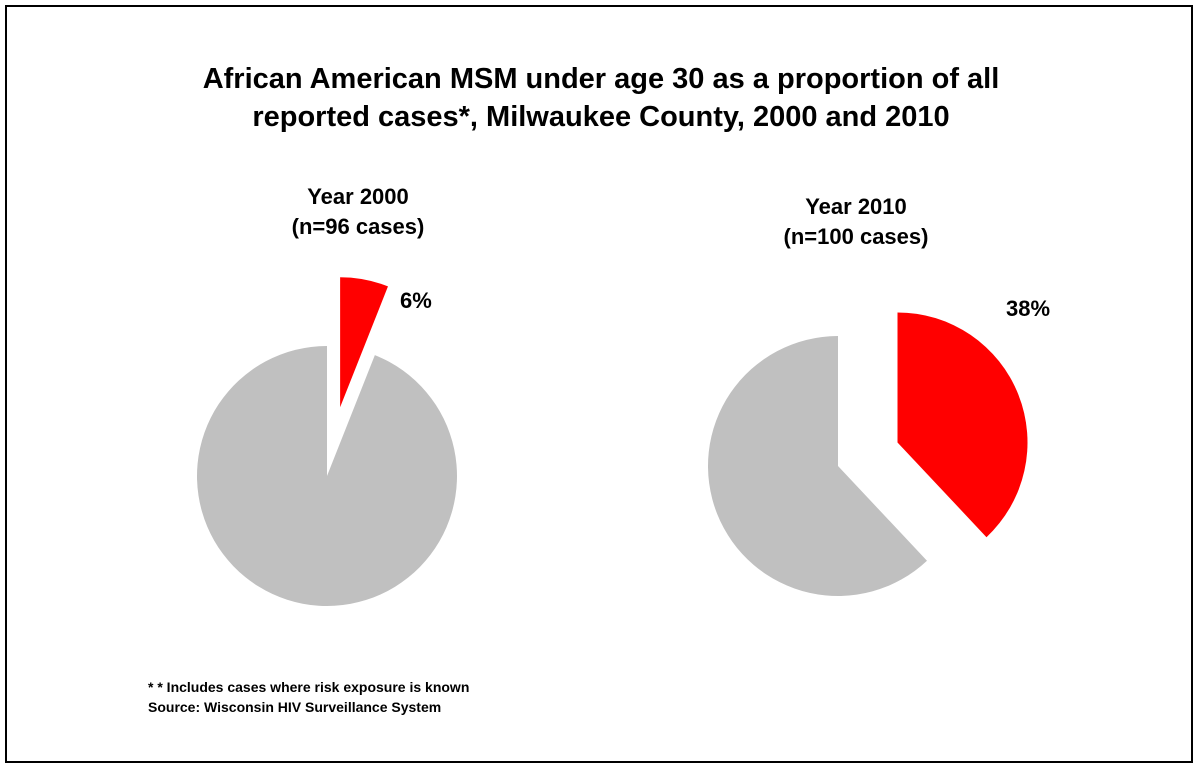  I want to click on pie-2000-title: Year 2000 (n=96 cases), so click(358, 212).